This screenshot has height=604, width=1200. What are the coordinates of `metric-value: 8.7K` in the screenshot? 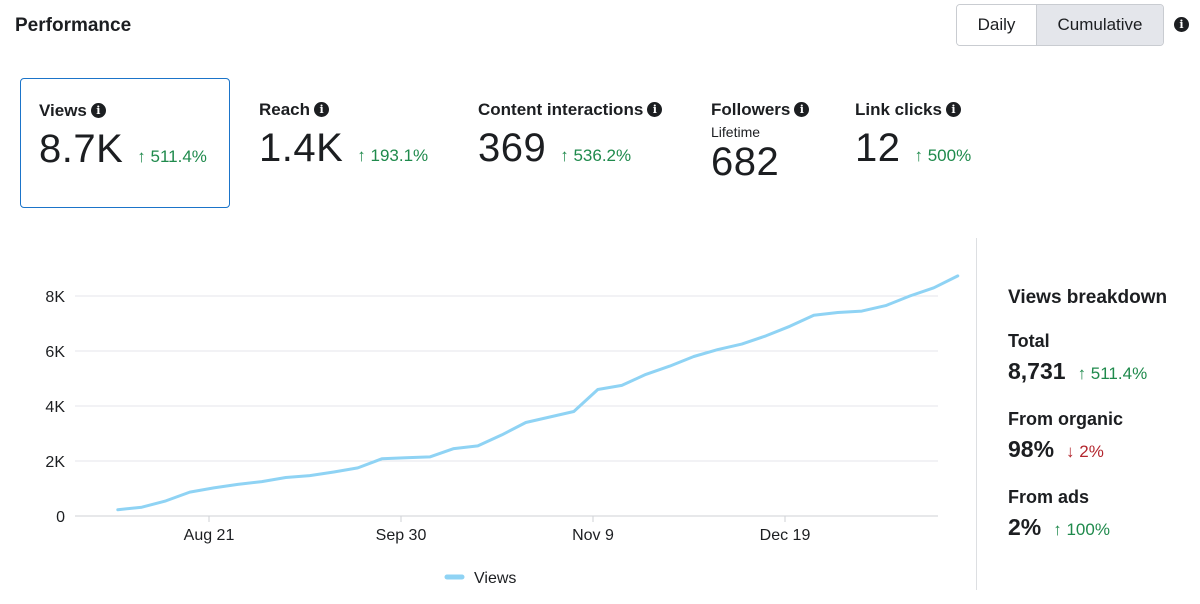 It's located at (81, 149).